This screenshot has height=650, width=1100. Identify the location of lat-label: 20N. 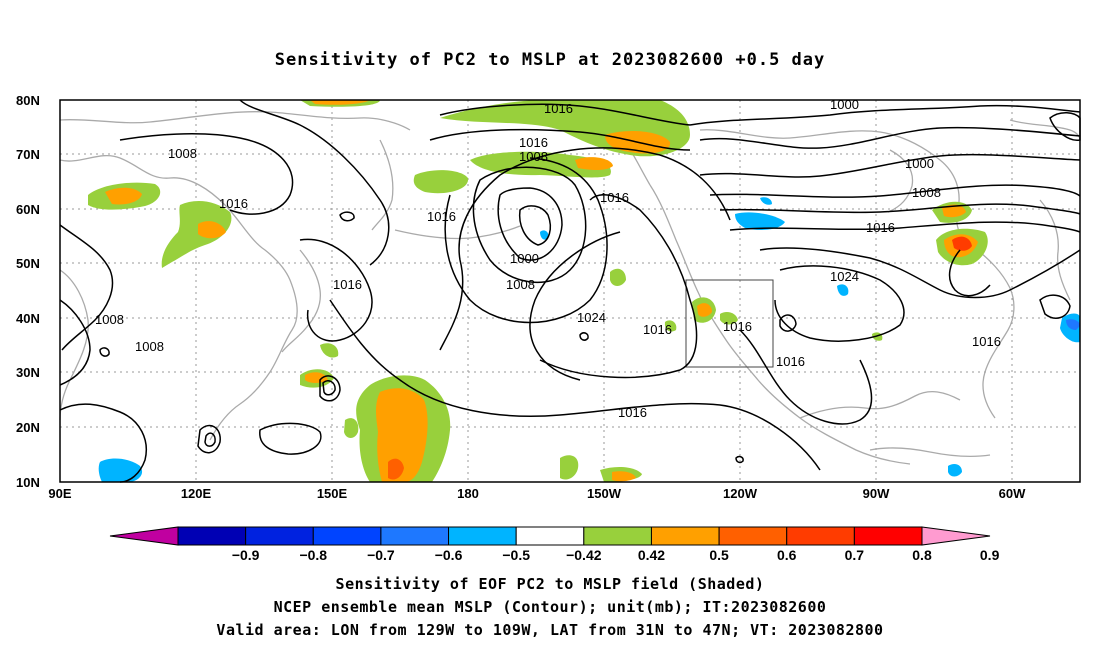
(28, 427).